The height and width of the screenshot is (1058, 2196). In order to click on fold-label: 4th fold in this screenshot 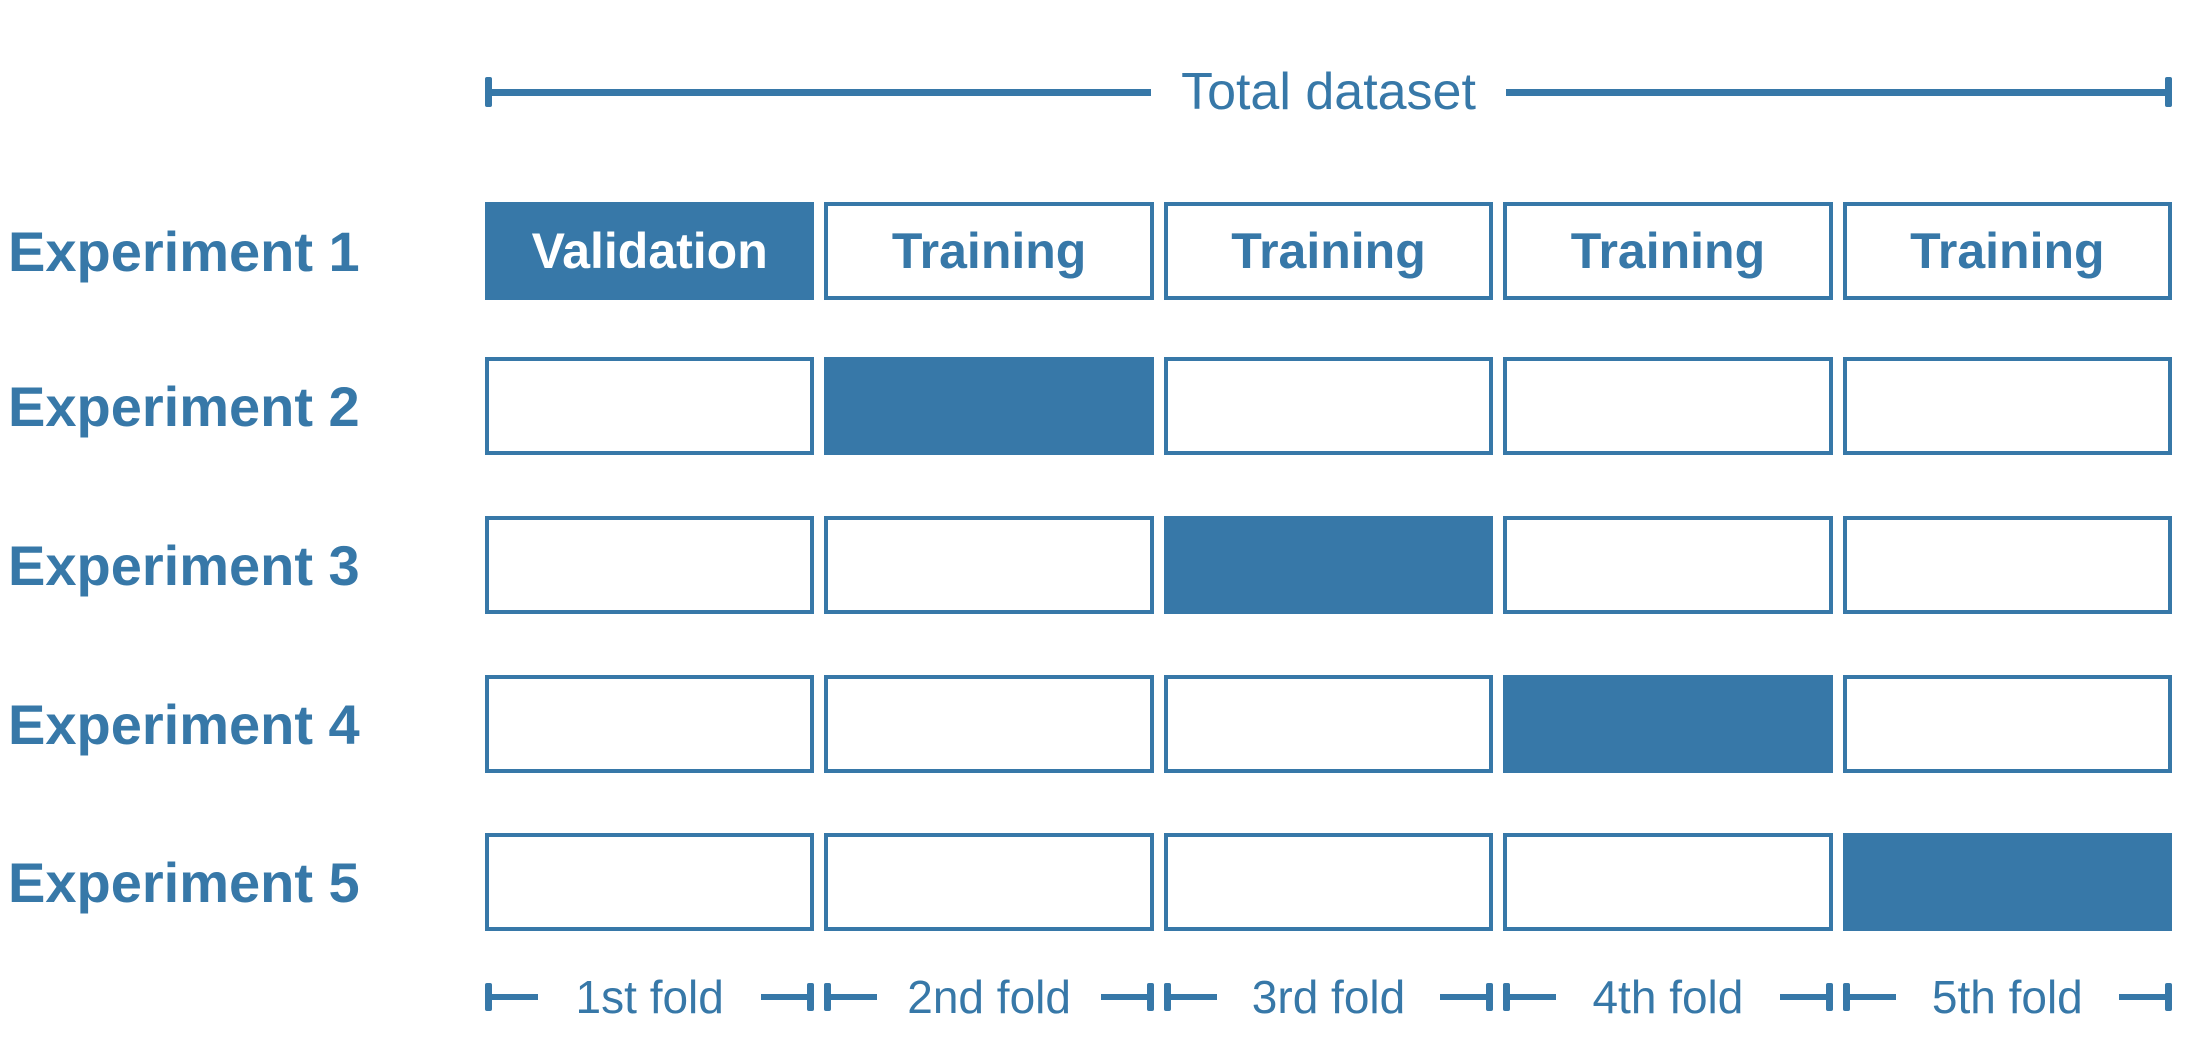, I will do `click(1668, 997)`.